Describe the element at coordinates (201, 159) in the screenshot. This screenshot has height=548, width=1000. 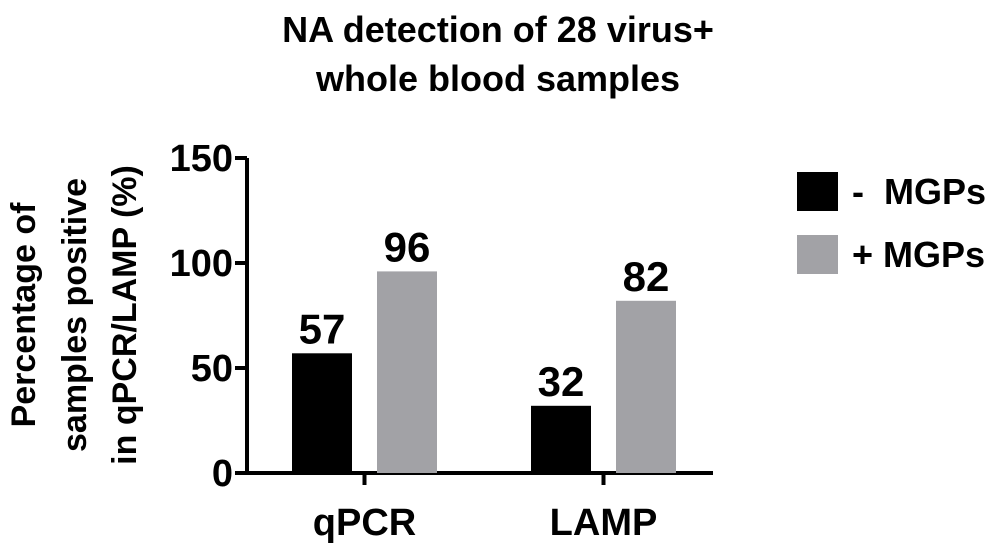
I see `y-tick-label: 150` at that location.